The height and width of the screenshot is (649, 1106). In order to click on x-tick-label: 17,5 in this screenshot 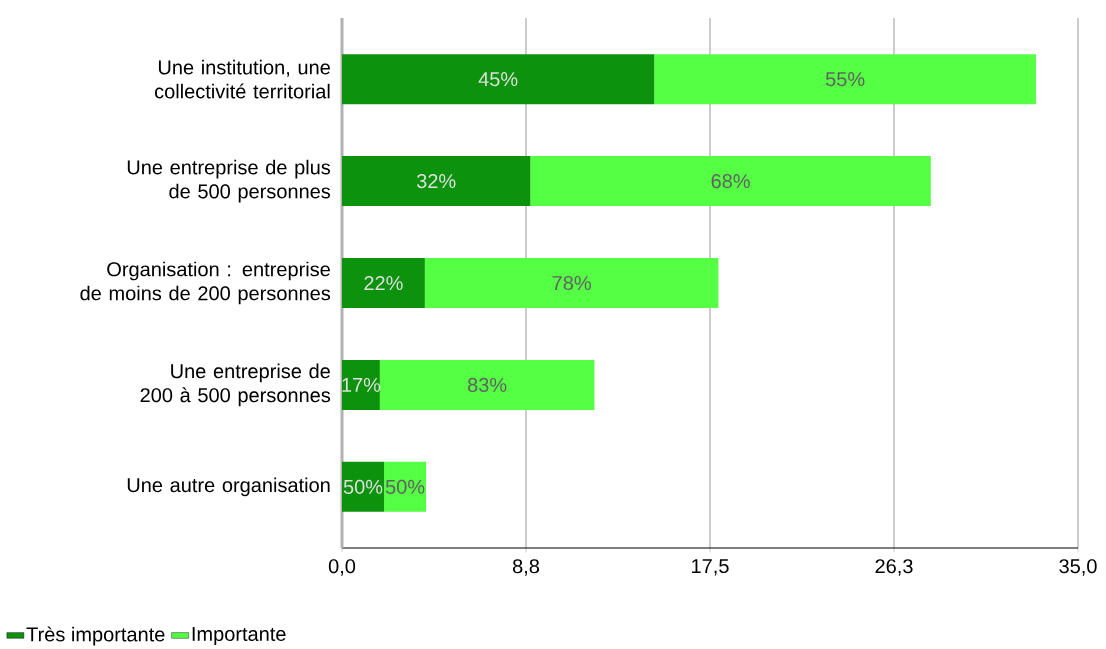, I will do `click(710, 567)`.